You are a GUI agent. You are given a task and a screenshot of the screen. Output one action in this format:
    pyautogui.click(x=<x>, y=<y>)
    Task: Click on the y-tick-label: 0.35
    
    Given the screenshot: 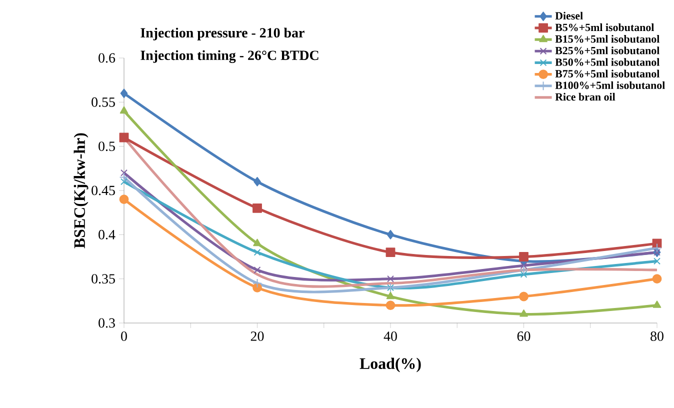 What is the action you would take?
    pyautogui.click(x=103, y=279)
    